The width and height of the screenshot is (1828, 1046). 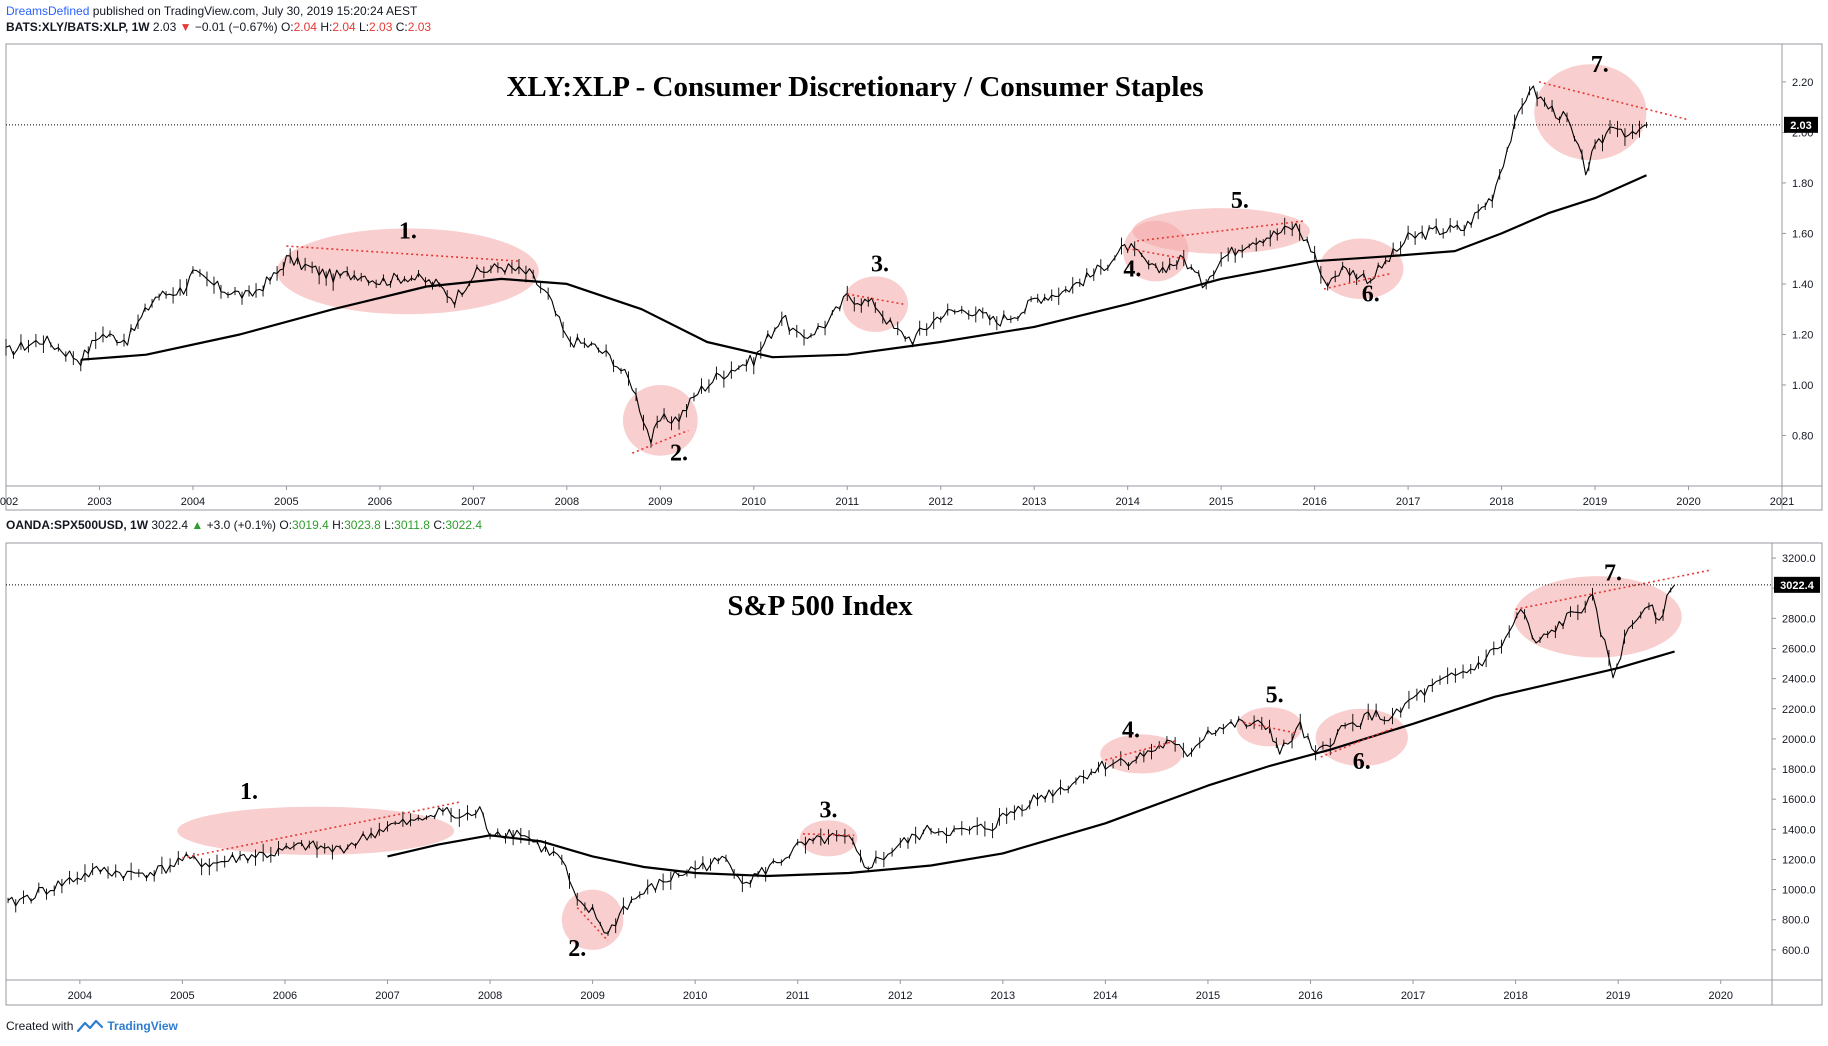 I want to click on change-value: −0.01 (−0.67%), so click(x=236, y=27).